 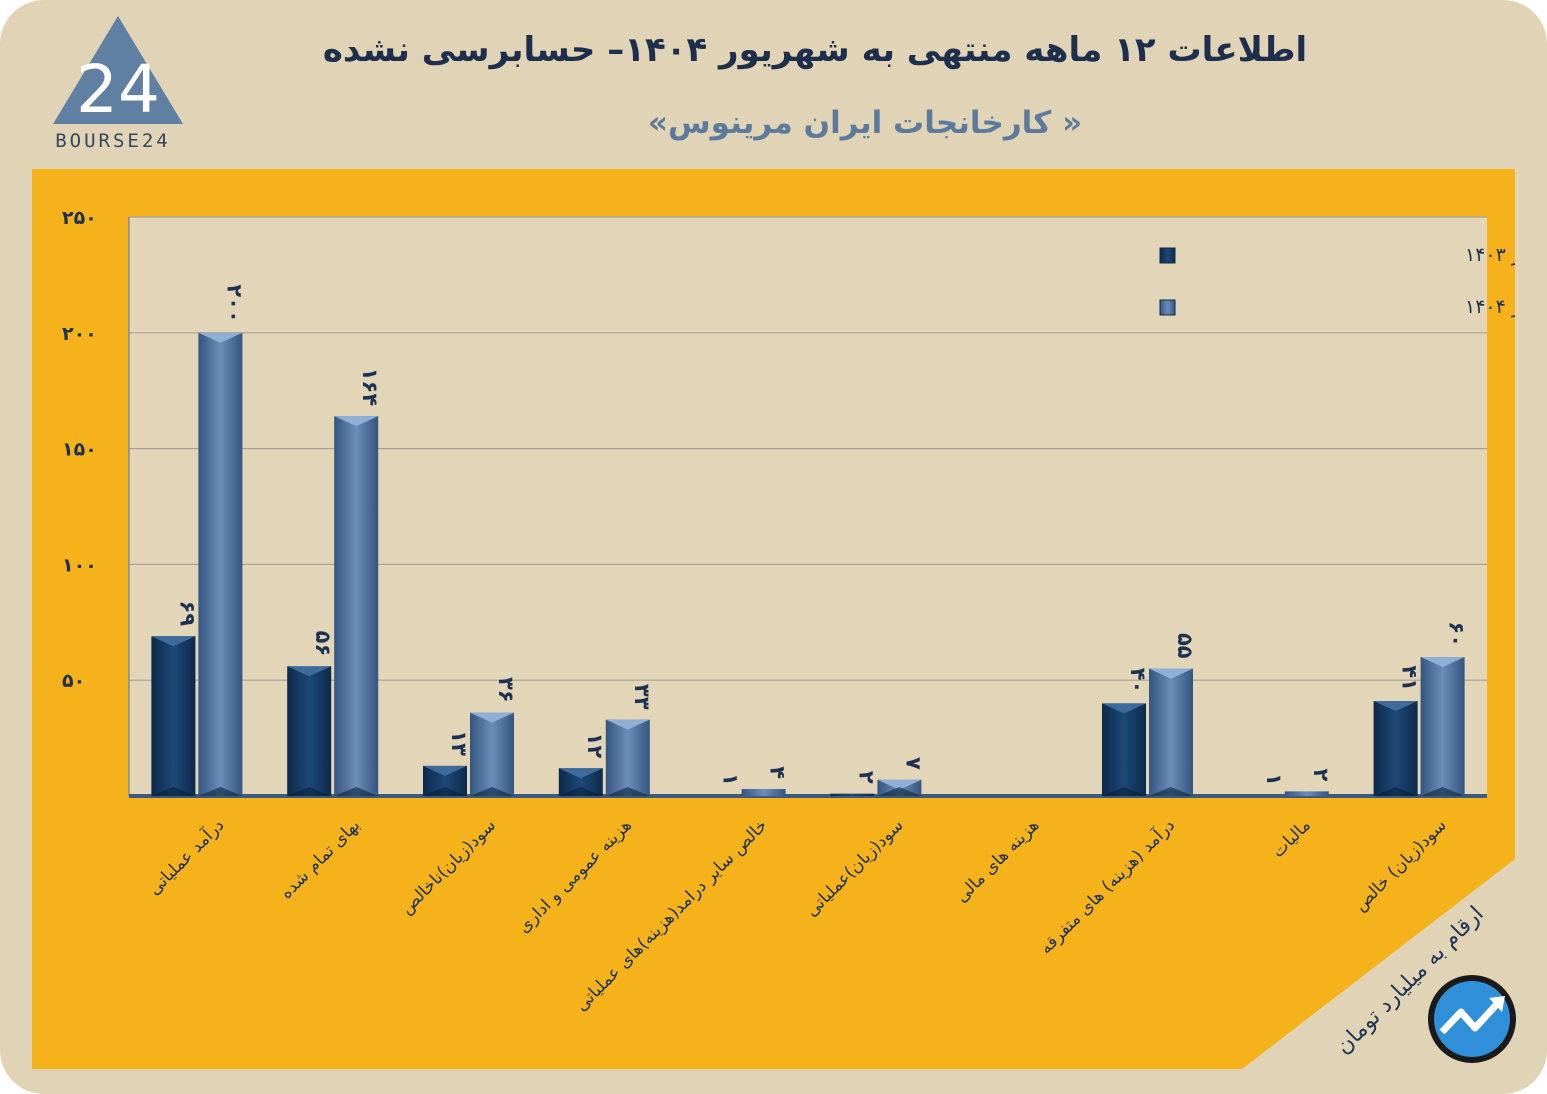 What do you see at coordinates (506, 690) in the screenshot?
I see `value-label: ۳۶` at bounding box center [506, 690].